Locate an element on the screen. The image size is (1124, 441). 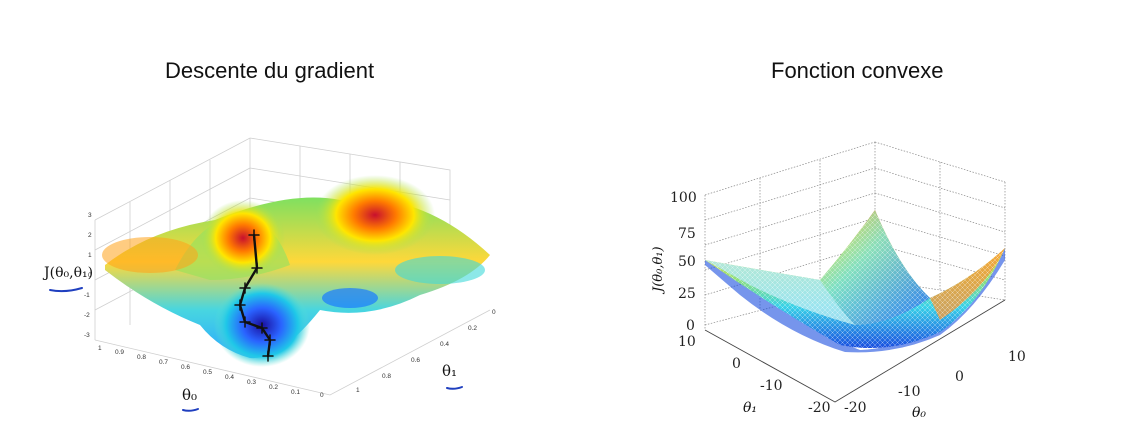
z-axis-label-left: J(θ₀,θ₁) is located at coordinates (67, 273).